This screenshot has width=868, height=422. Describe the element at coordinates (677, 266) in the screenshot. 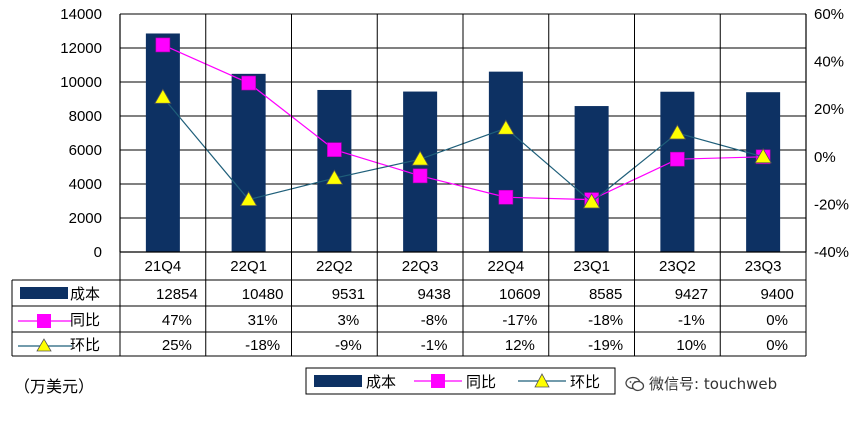

I see `category-label: 23Q2` at that location.